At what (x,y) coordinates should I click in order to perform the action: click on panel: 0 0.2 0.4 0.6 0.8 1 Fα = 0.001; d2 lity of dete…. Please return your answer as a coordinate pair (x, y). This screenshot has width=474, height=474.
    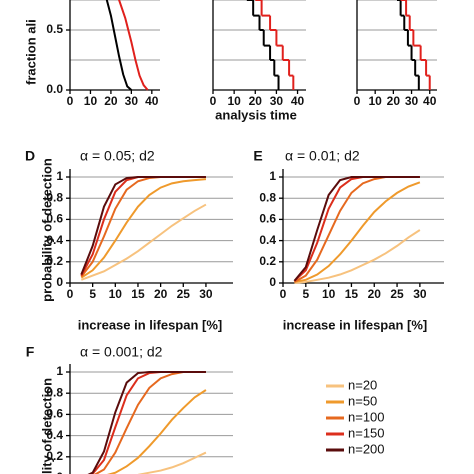
    Looking at the image, I should click on (129, 409).